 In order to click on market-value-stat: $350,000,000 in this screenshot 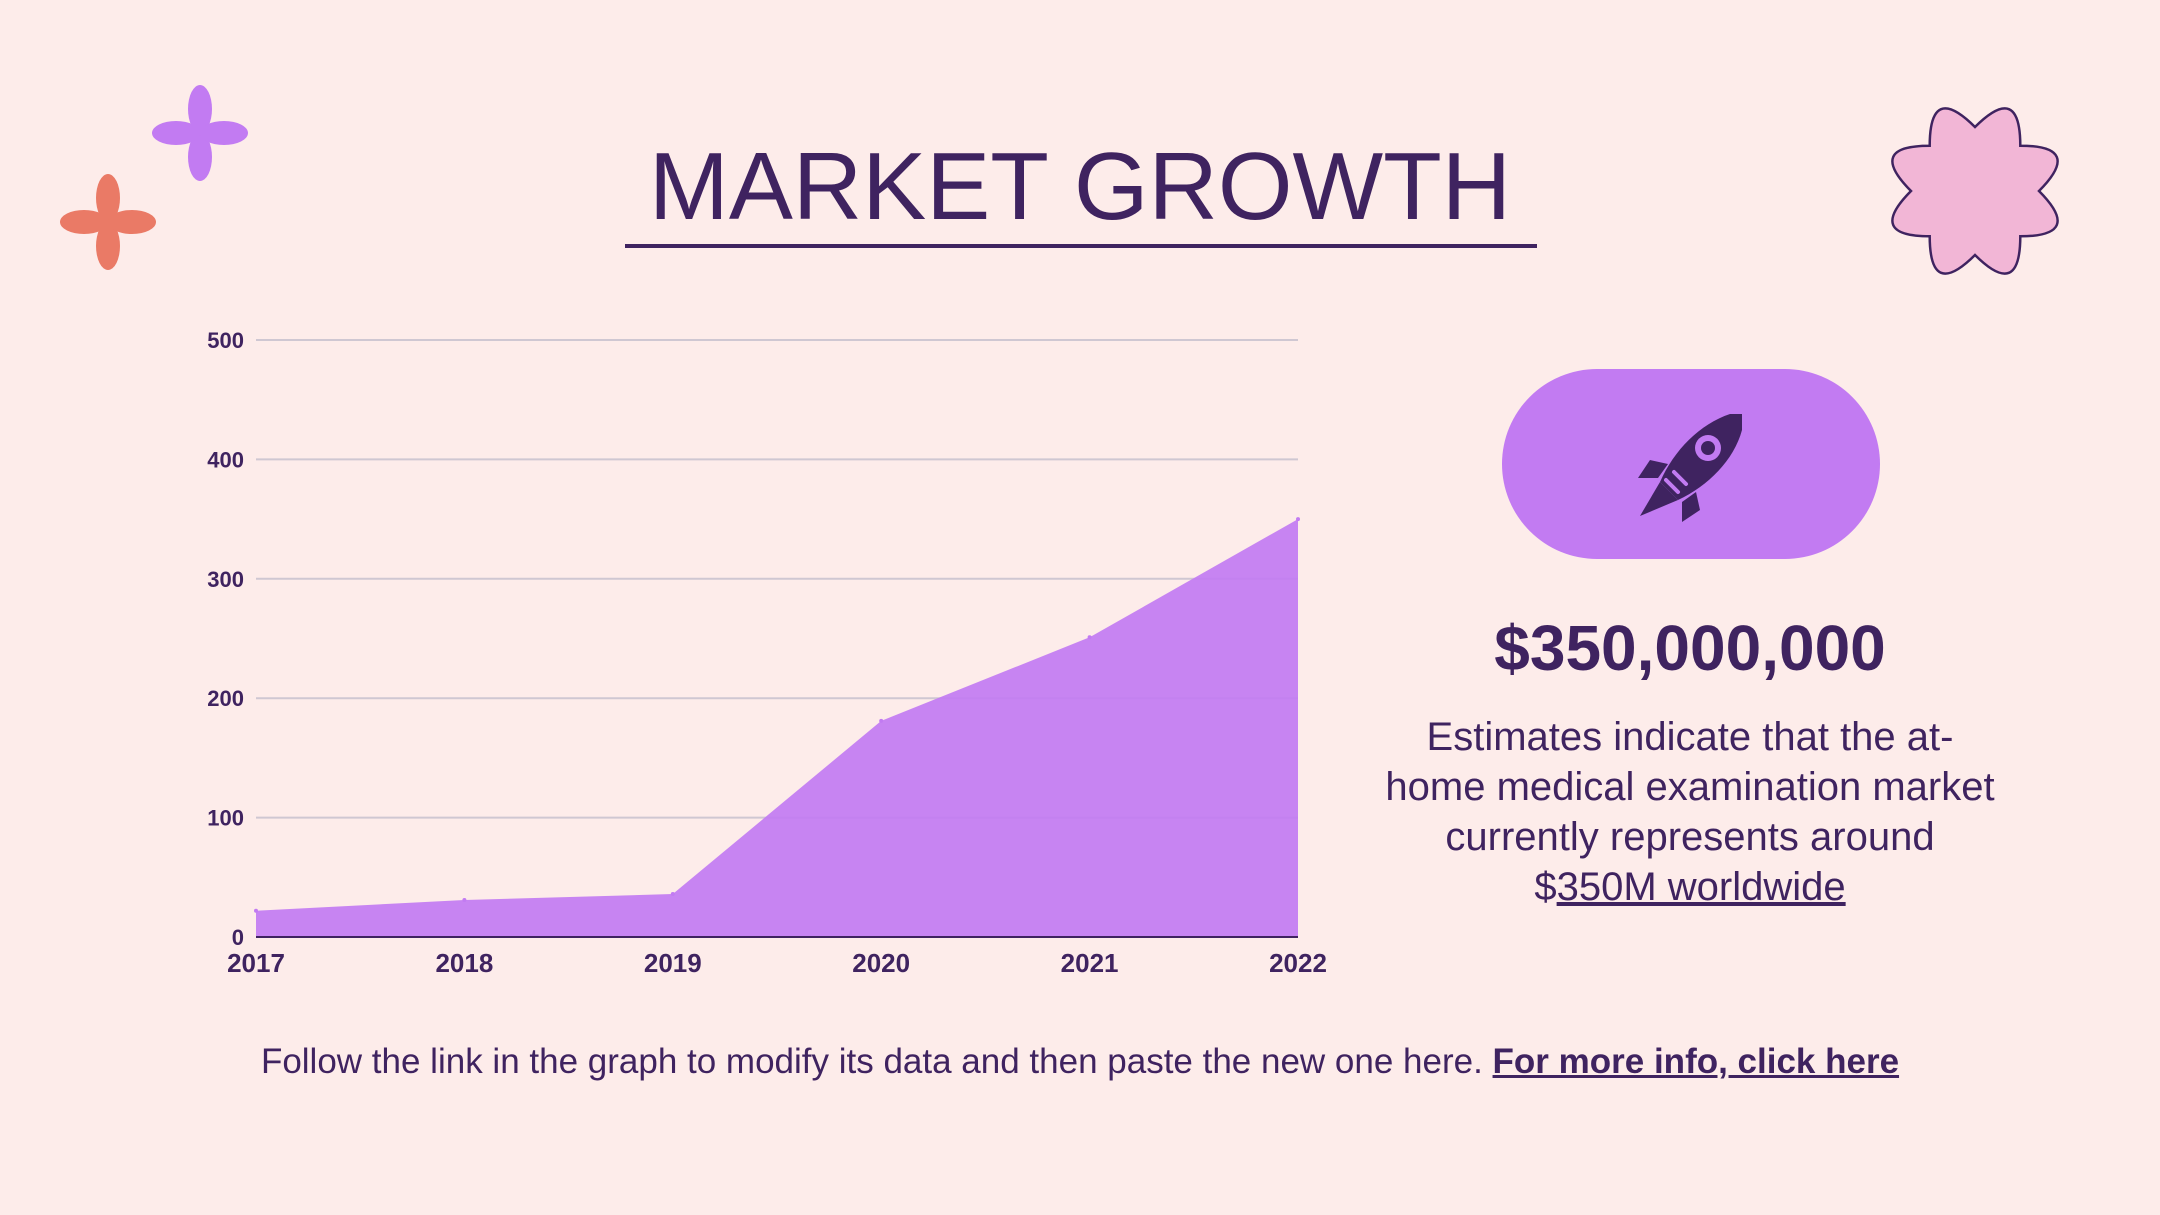, I will do `click(1690, 648)`.